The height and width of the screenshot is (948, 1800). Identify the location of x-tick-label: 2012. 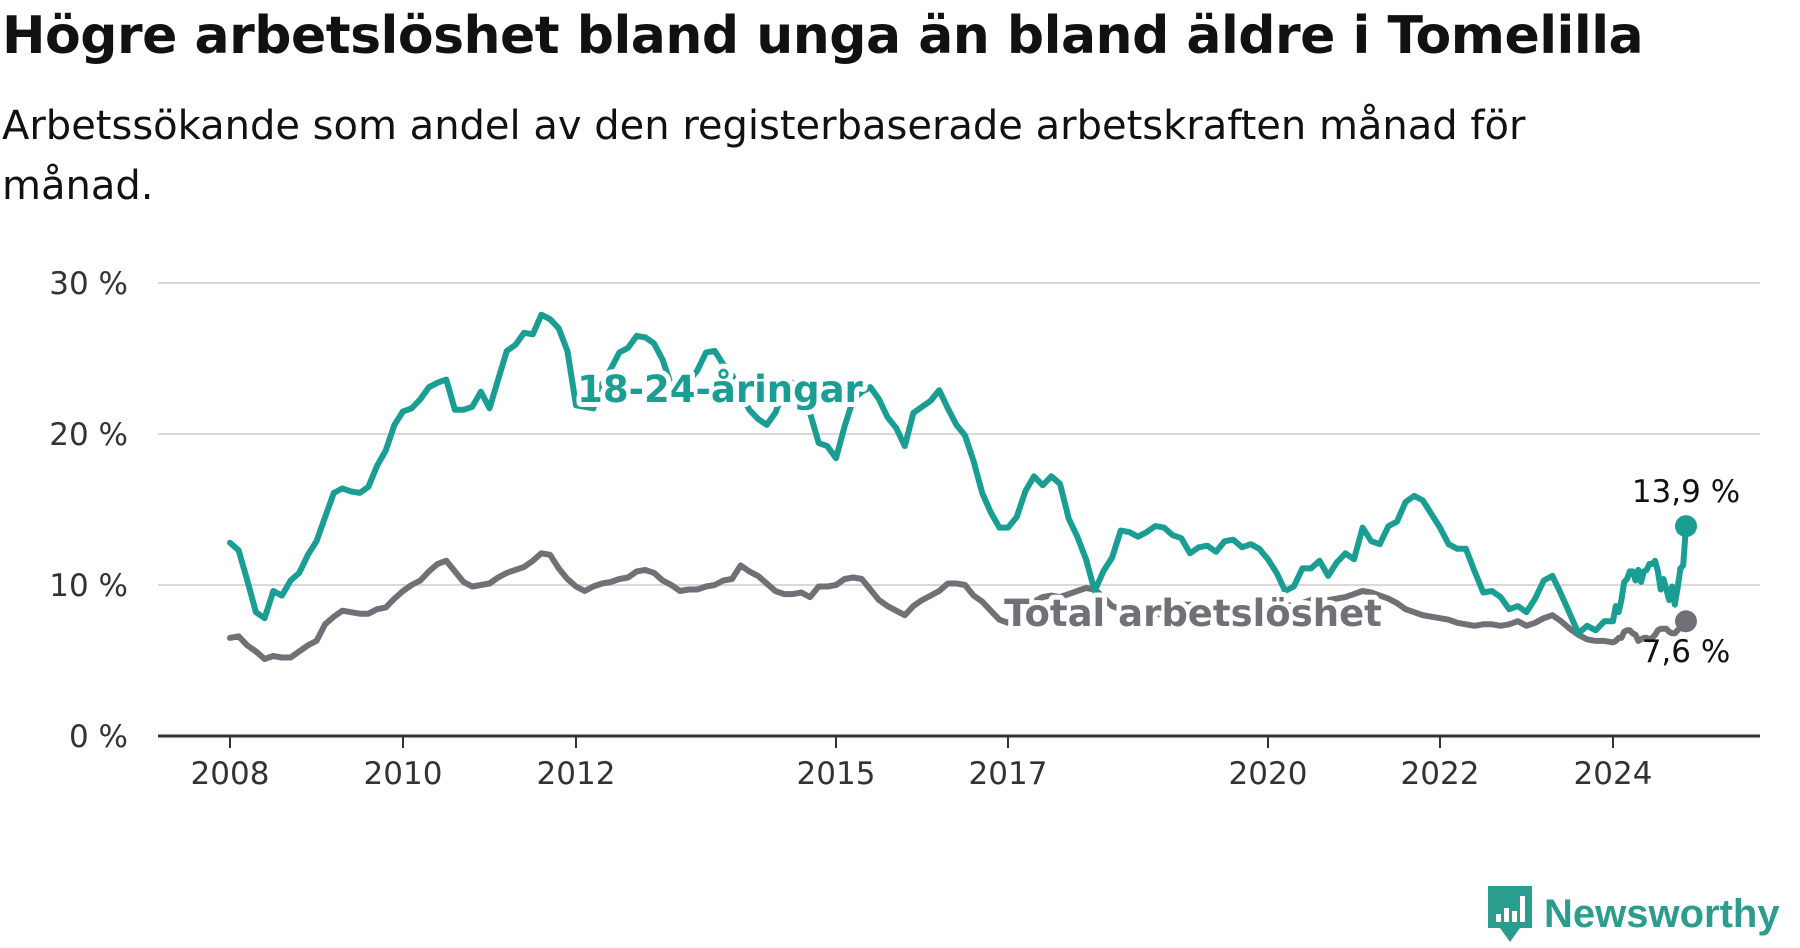
(576, 774).